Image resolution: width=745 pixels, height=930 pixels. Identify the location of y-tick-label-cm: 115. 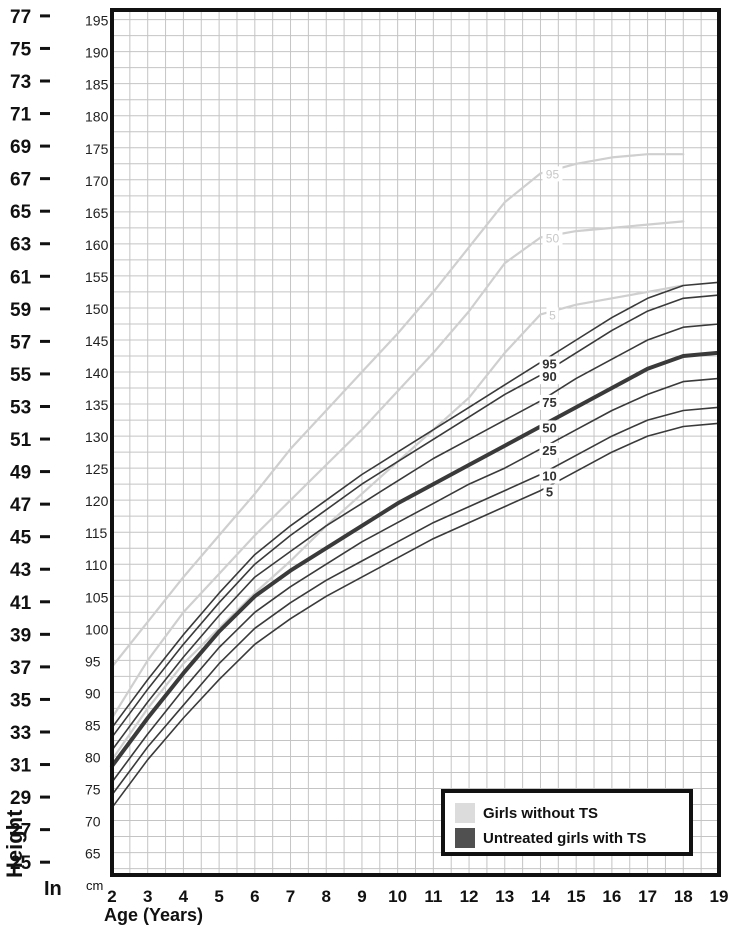
(96, 533).